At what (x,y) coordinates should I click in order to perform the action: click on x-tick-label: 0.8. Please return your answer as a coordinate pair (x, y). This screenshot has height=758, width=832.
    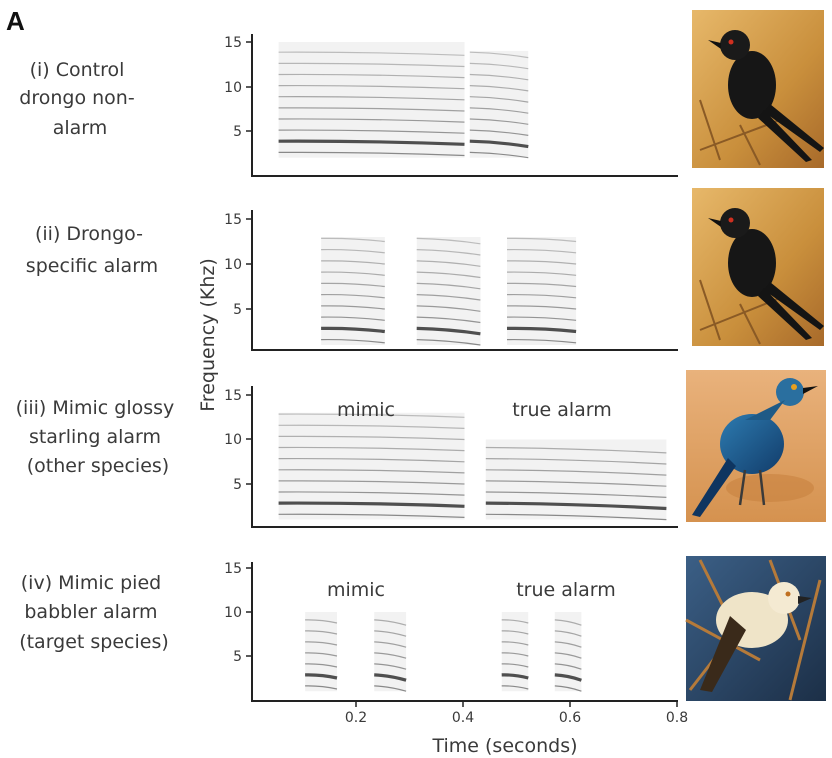
    Looking at the image, I should click on (677, 718).